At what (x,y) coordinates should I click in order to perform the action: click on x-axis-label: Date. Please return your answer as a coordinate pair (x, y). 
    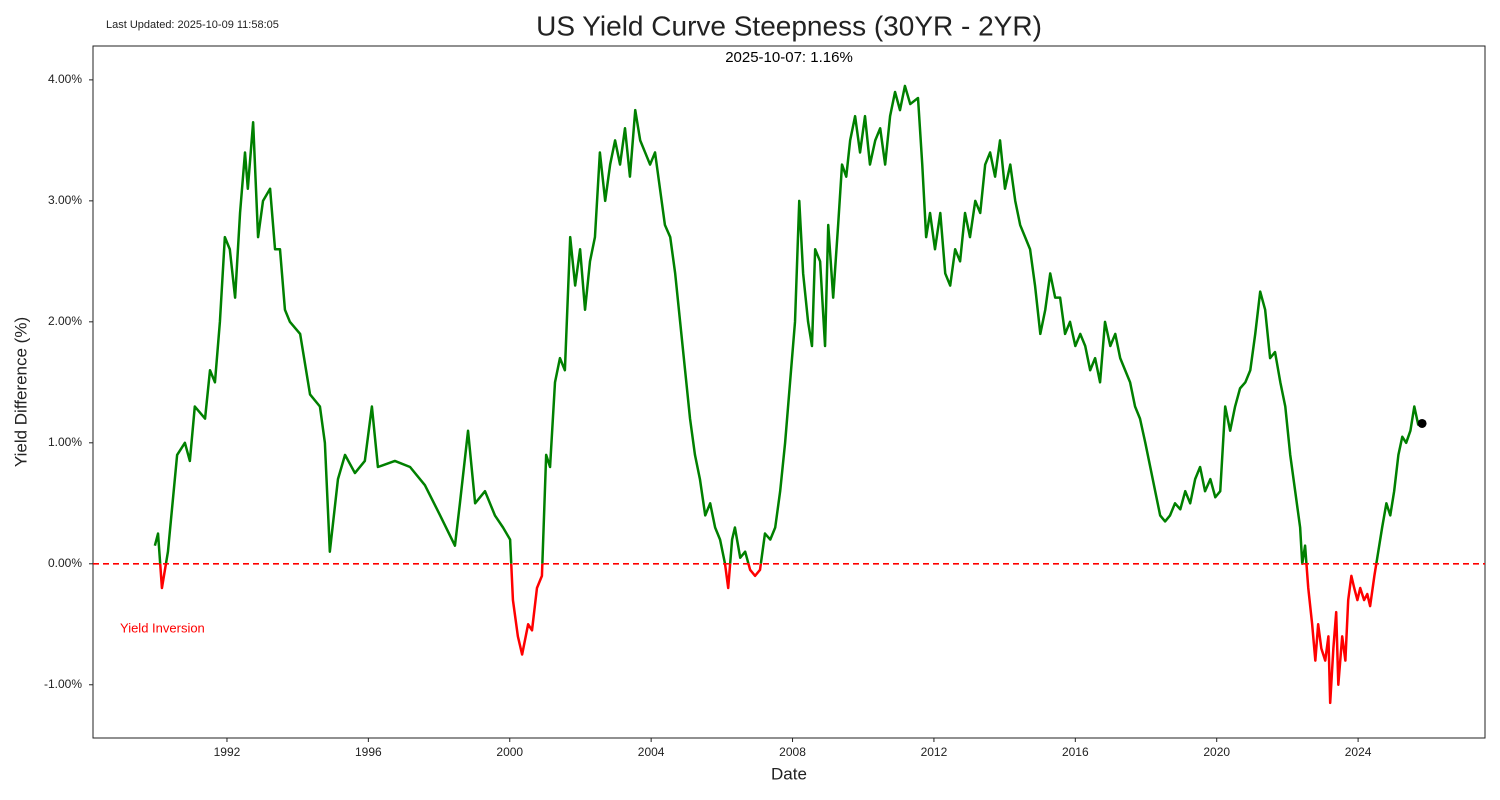
    Looking at the image, I should click on (789, 773).